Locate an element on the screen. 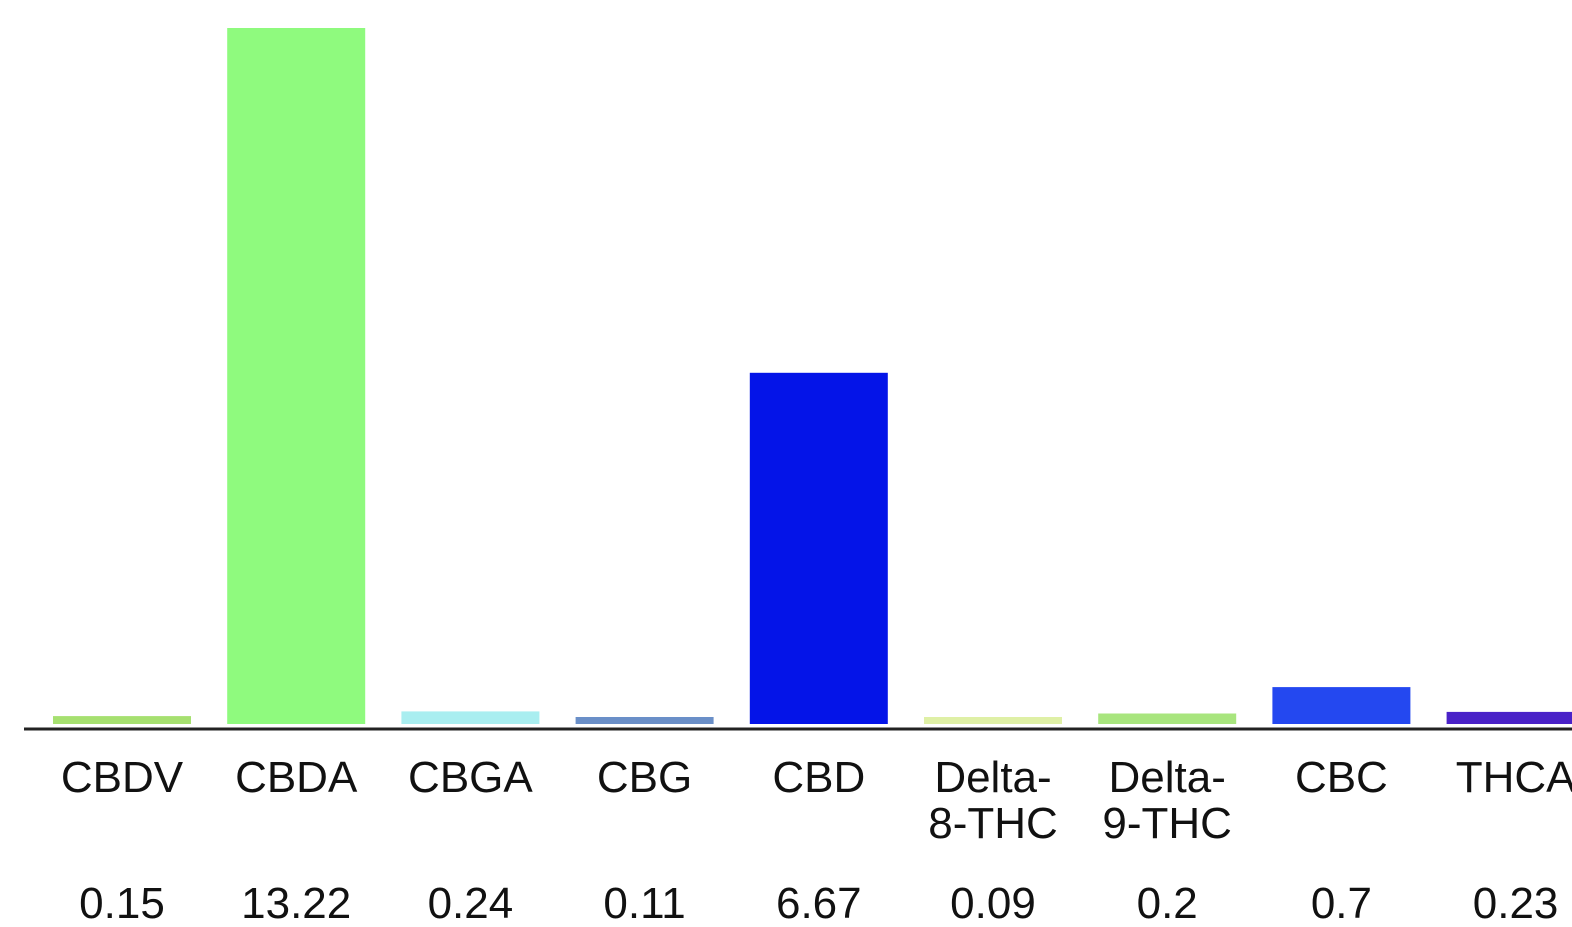  category-label-line: THCA is located at coordinates (1514, 777).